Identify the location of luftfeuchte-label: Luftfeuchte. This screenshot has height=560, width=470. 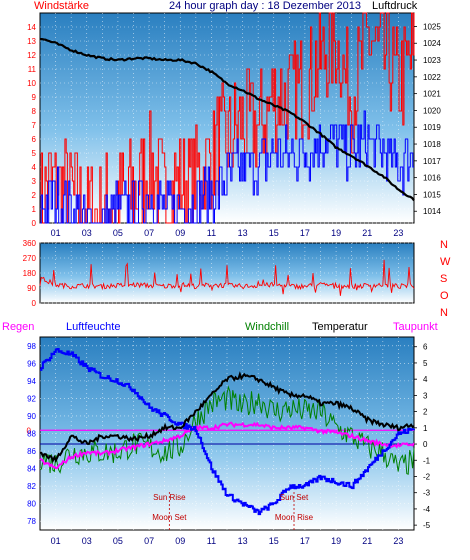
(93, 327).